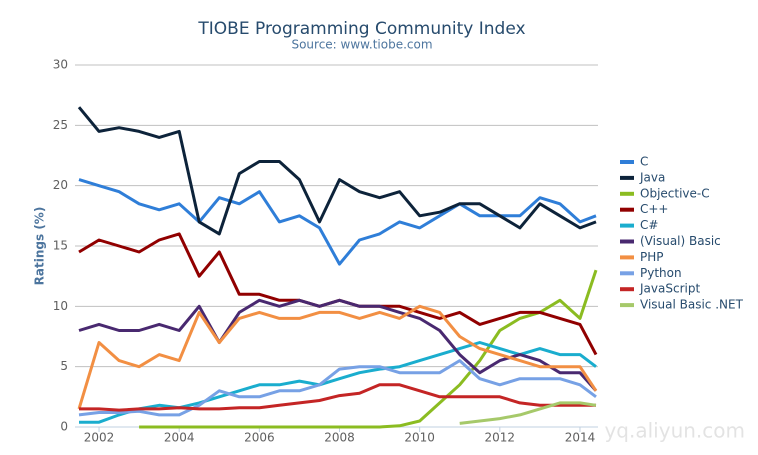 This screenshot has height=455, width=758. I want to click on x-tick-label: 2008, so click(339, 438).